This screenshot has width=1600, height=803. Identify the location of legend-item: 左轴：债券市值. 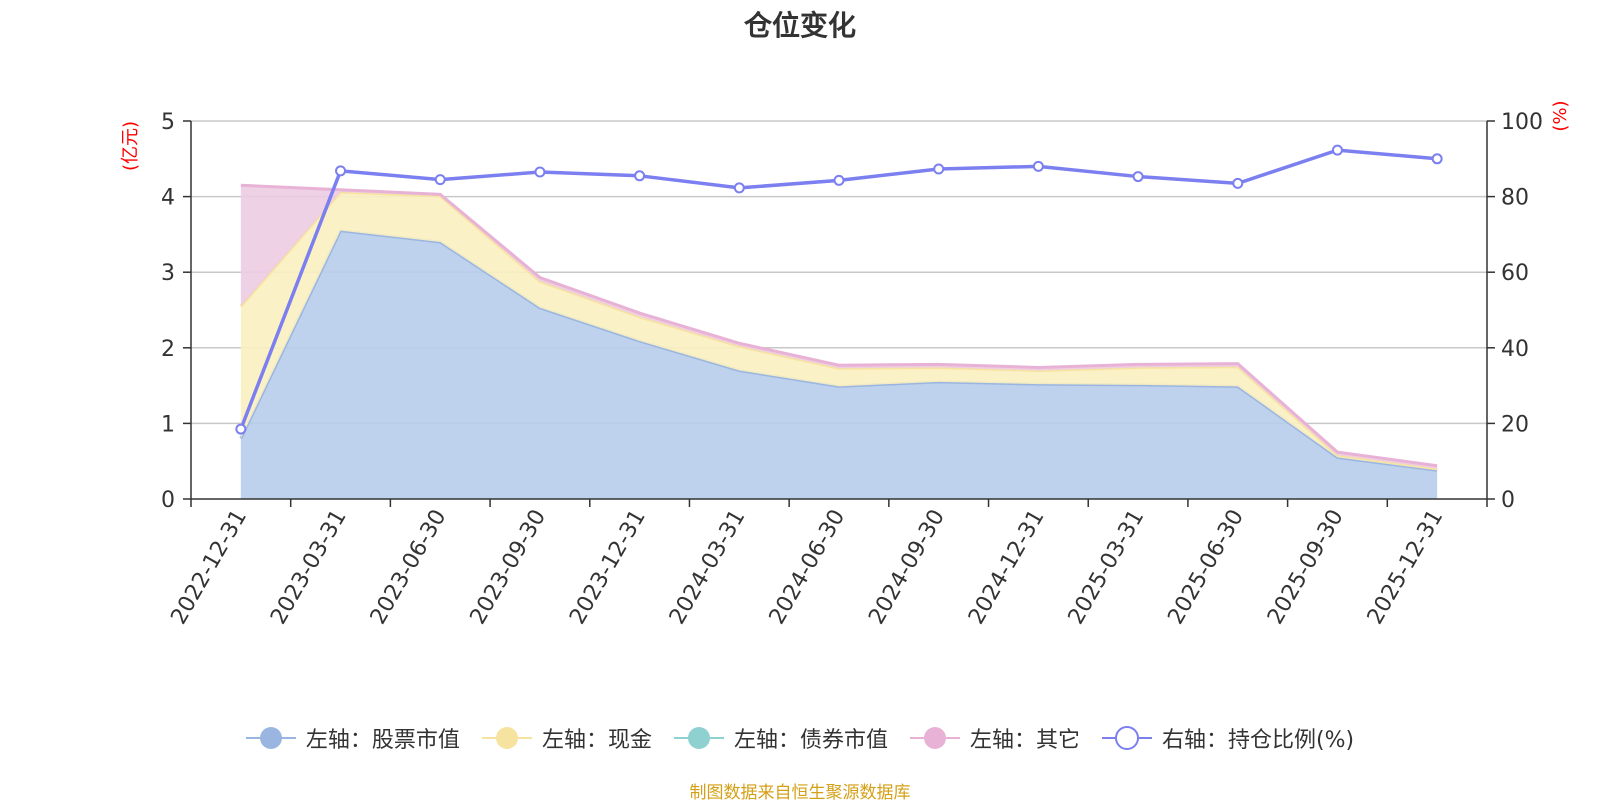
(780, 738).